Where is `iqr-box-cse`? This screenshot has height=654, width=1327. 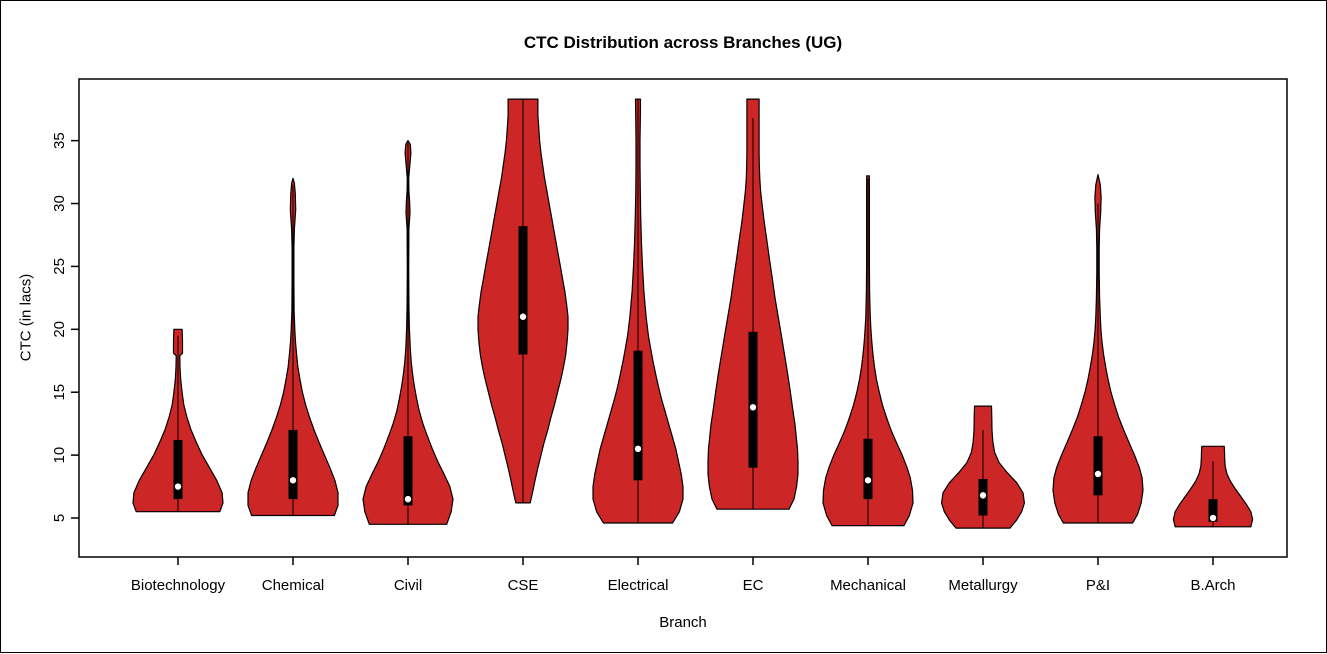 iqr-box-cse is located at coordinates (523, 290).